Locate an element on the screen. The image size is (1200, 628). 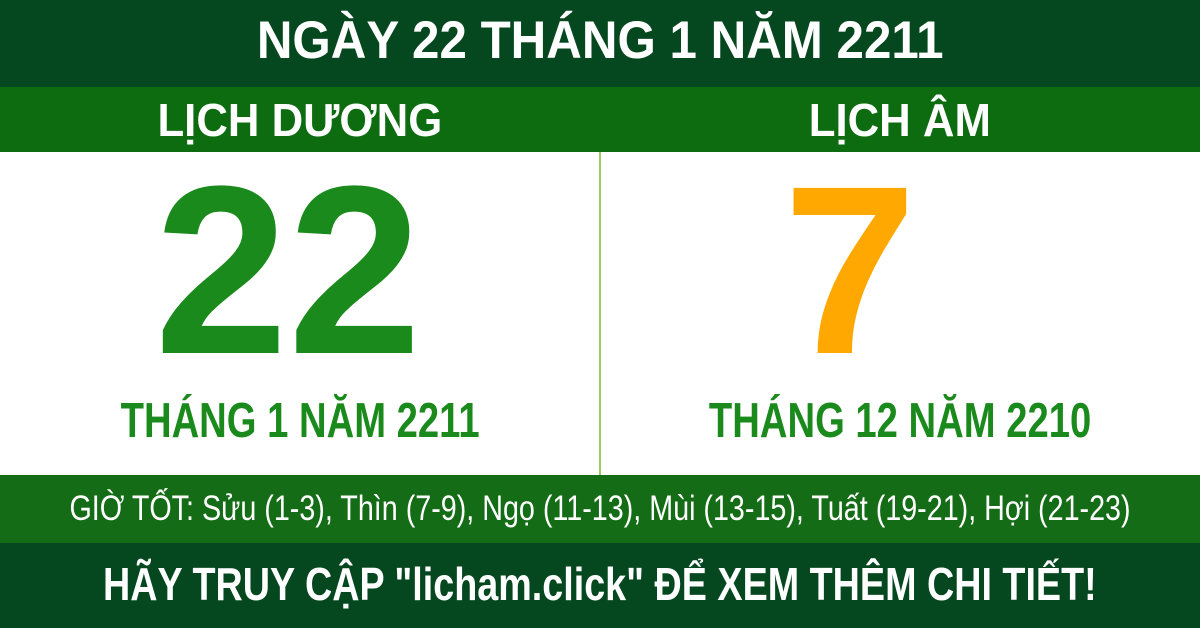
header-bar: NGÀY 22 THÁNG 1 NĂM 2211 is located at coordinates (600, 43).